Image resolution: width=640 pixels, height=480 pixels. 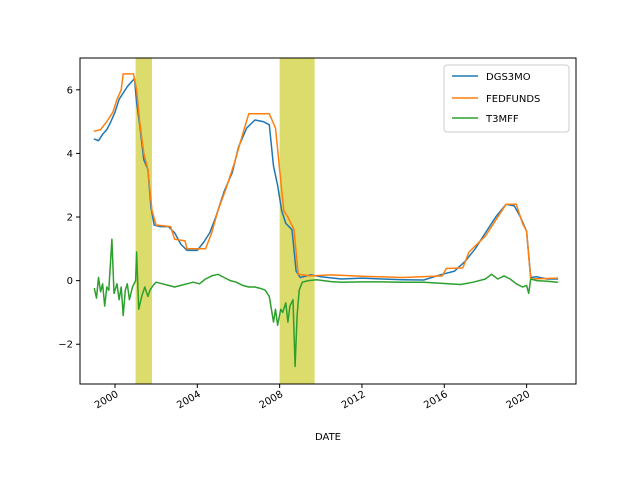 I want to click on legend-label-dgs3mo: DGS3MO, so click(x=508, y=77).